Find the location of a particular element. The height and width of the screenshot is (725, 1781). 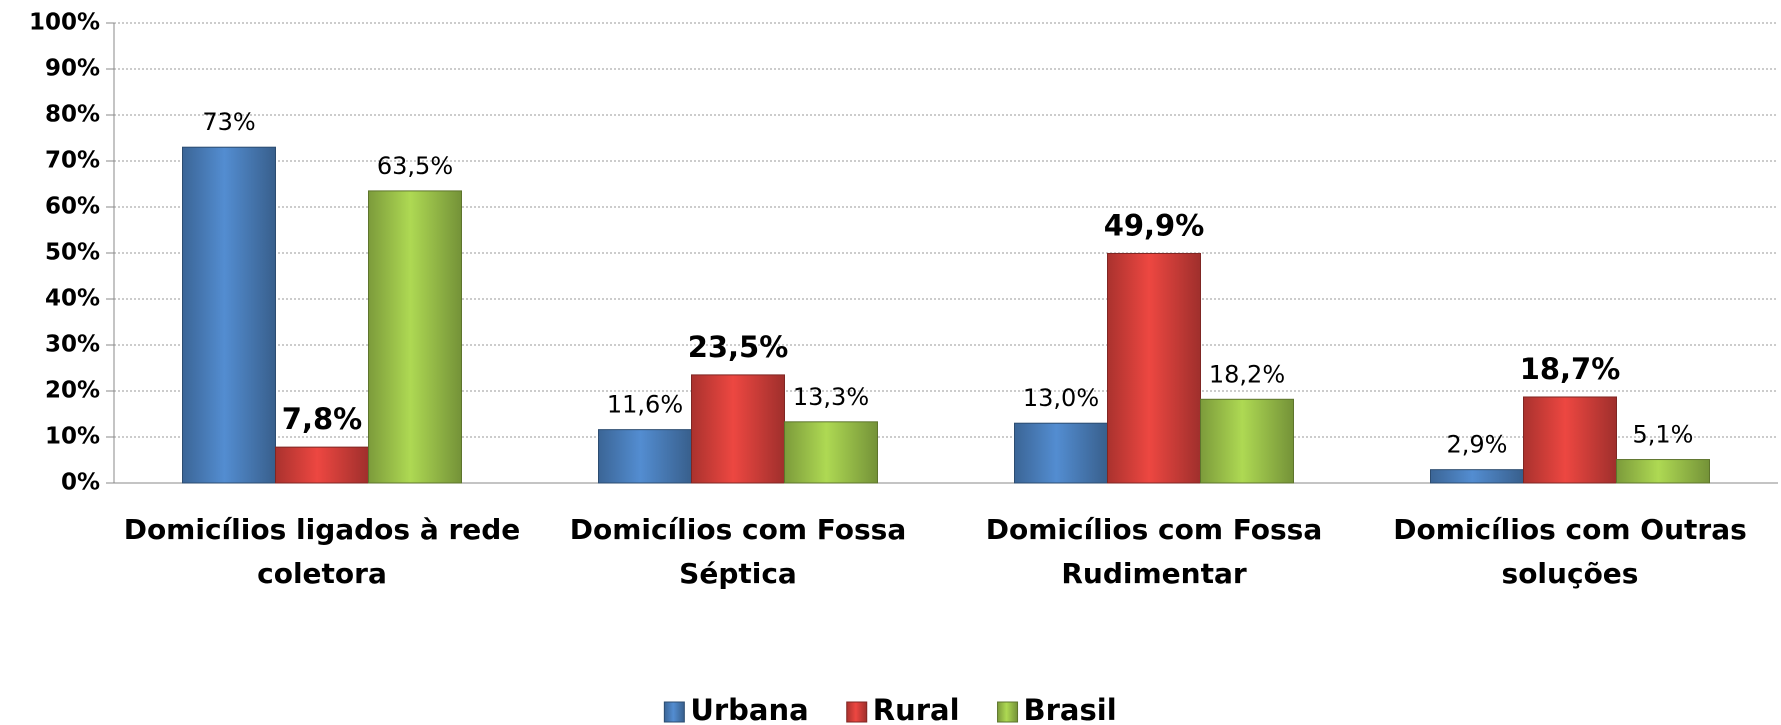

data-label: 13,0% is located at coordinates (1061, 398).